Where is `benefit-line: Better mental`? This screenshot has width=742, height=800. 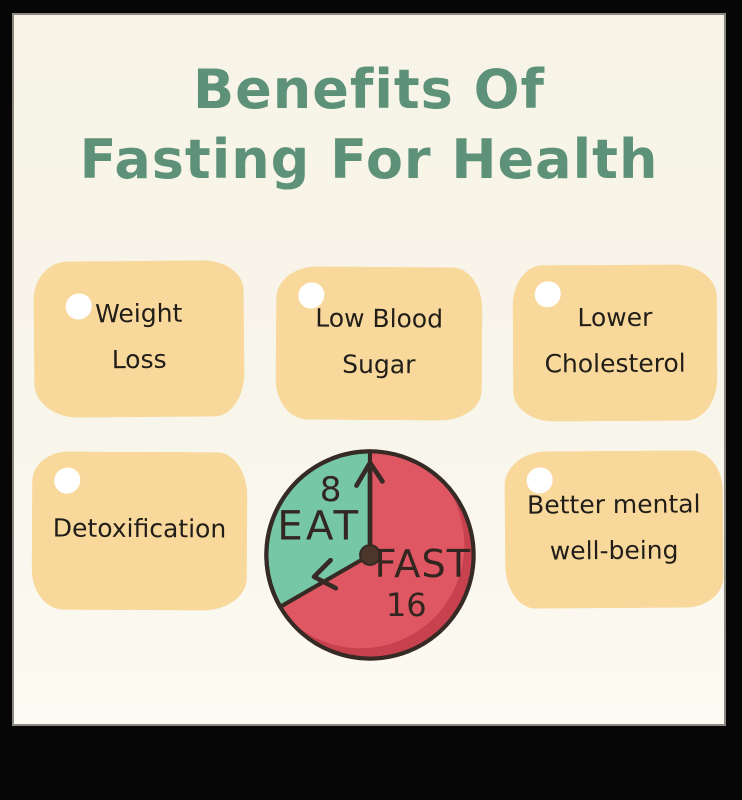 benefit-line: Better mental is located at coordinates (614, 504).